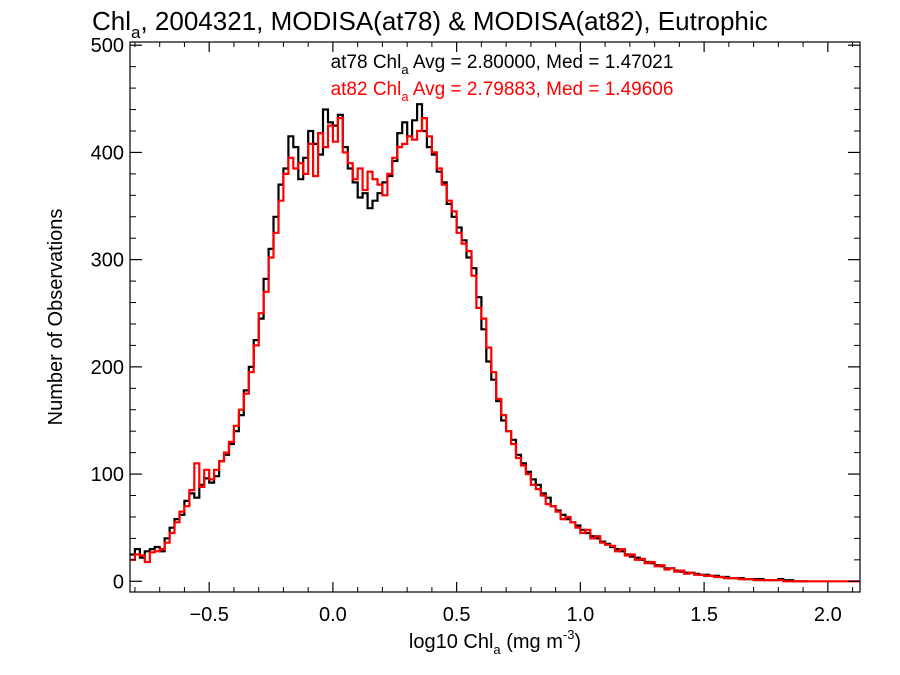  I want to click on y-tick-label: 100, so click(107, 475).